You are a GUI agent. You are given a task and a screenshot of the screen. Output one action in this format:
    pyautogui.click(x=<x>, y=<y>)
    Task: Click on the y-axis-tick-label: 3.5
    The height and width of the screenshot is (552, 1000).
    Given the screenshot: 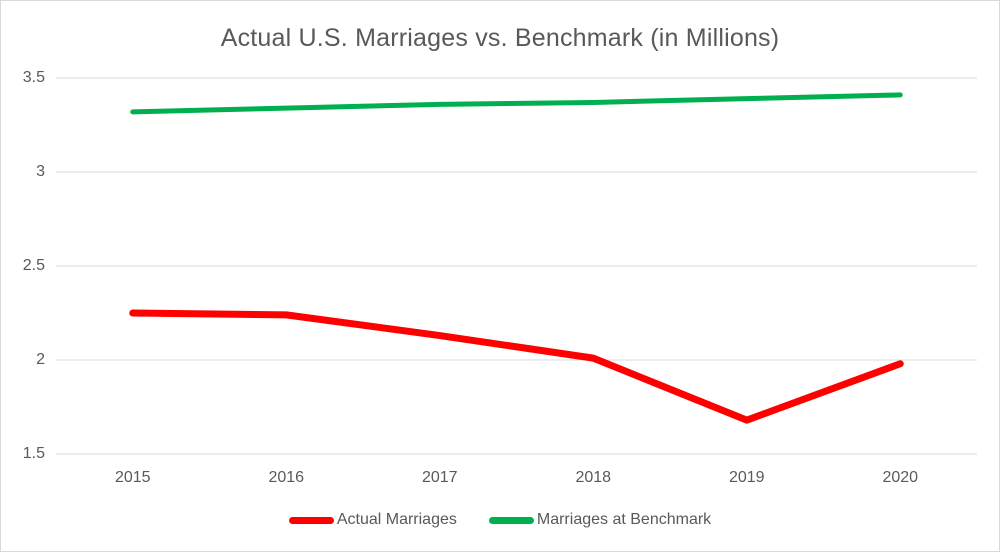 What is the action you would take?
    pyautogui.click(x=33, y=77)
    